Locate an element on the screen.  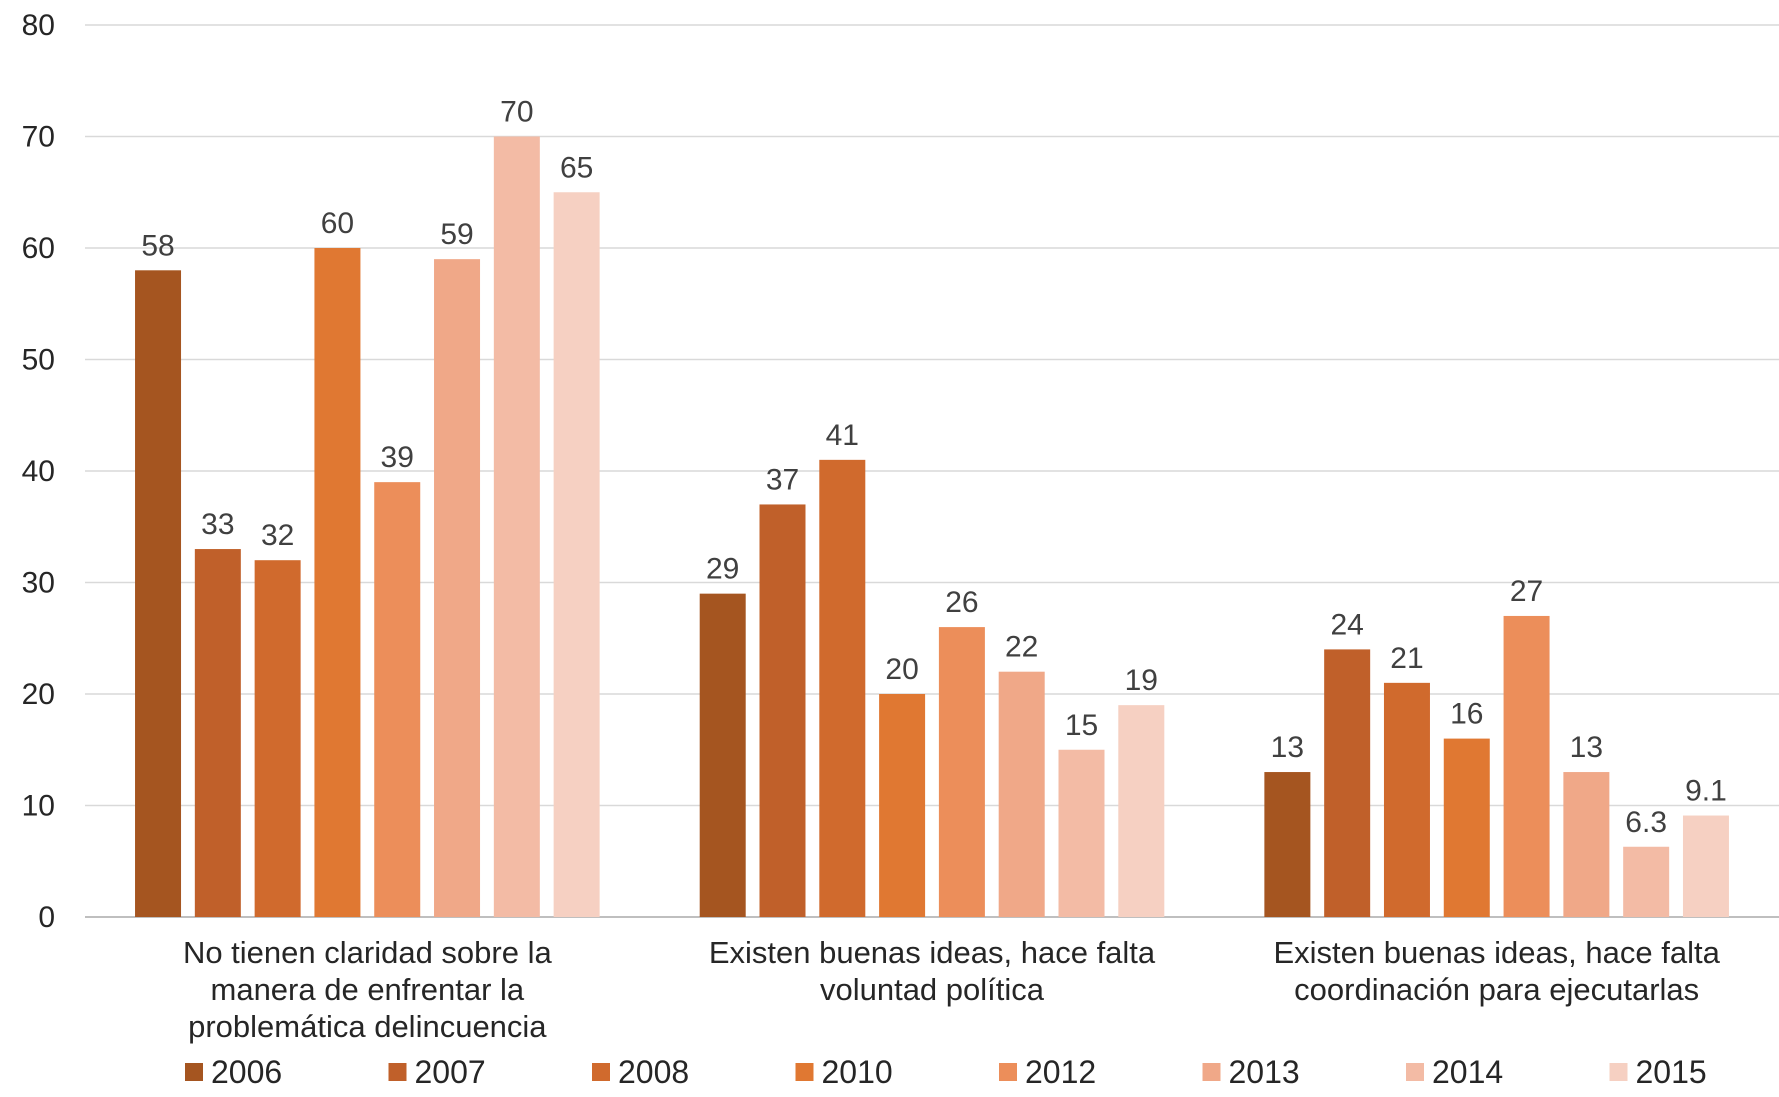
y-tick-label: 0 is located at coordinates (46, 917).